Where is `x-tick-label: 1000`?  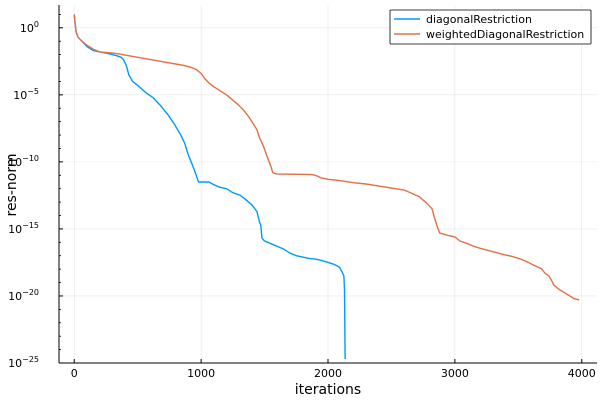 x-tick-label: 1000 is located at coordinates (201, 373).